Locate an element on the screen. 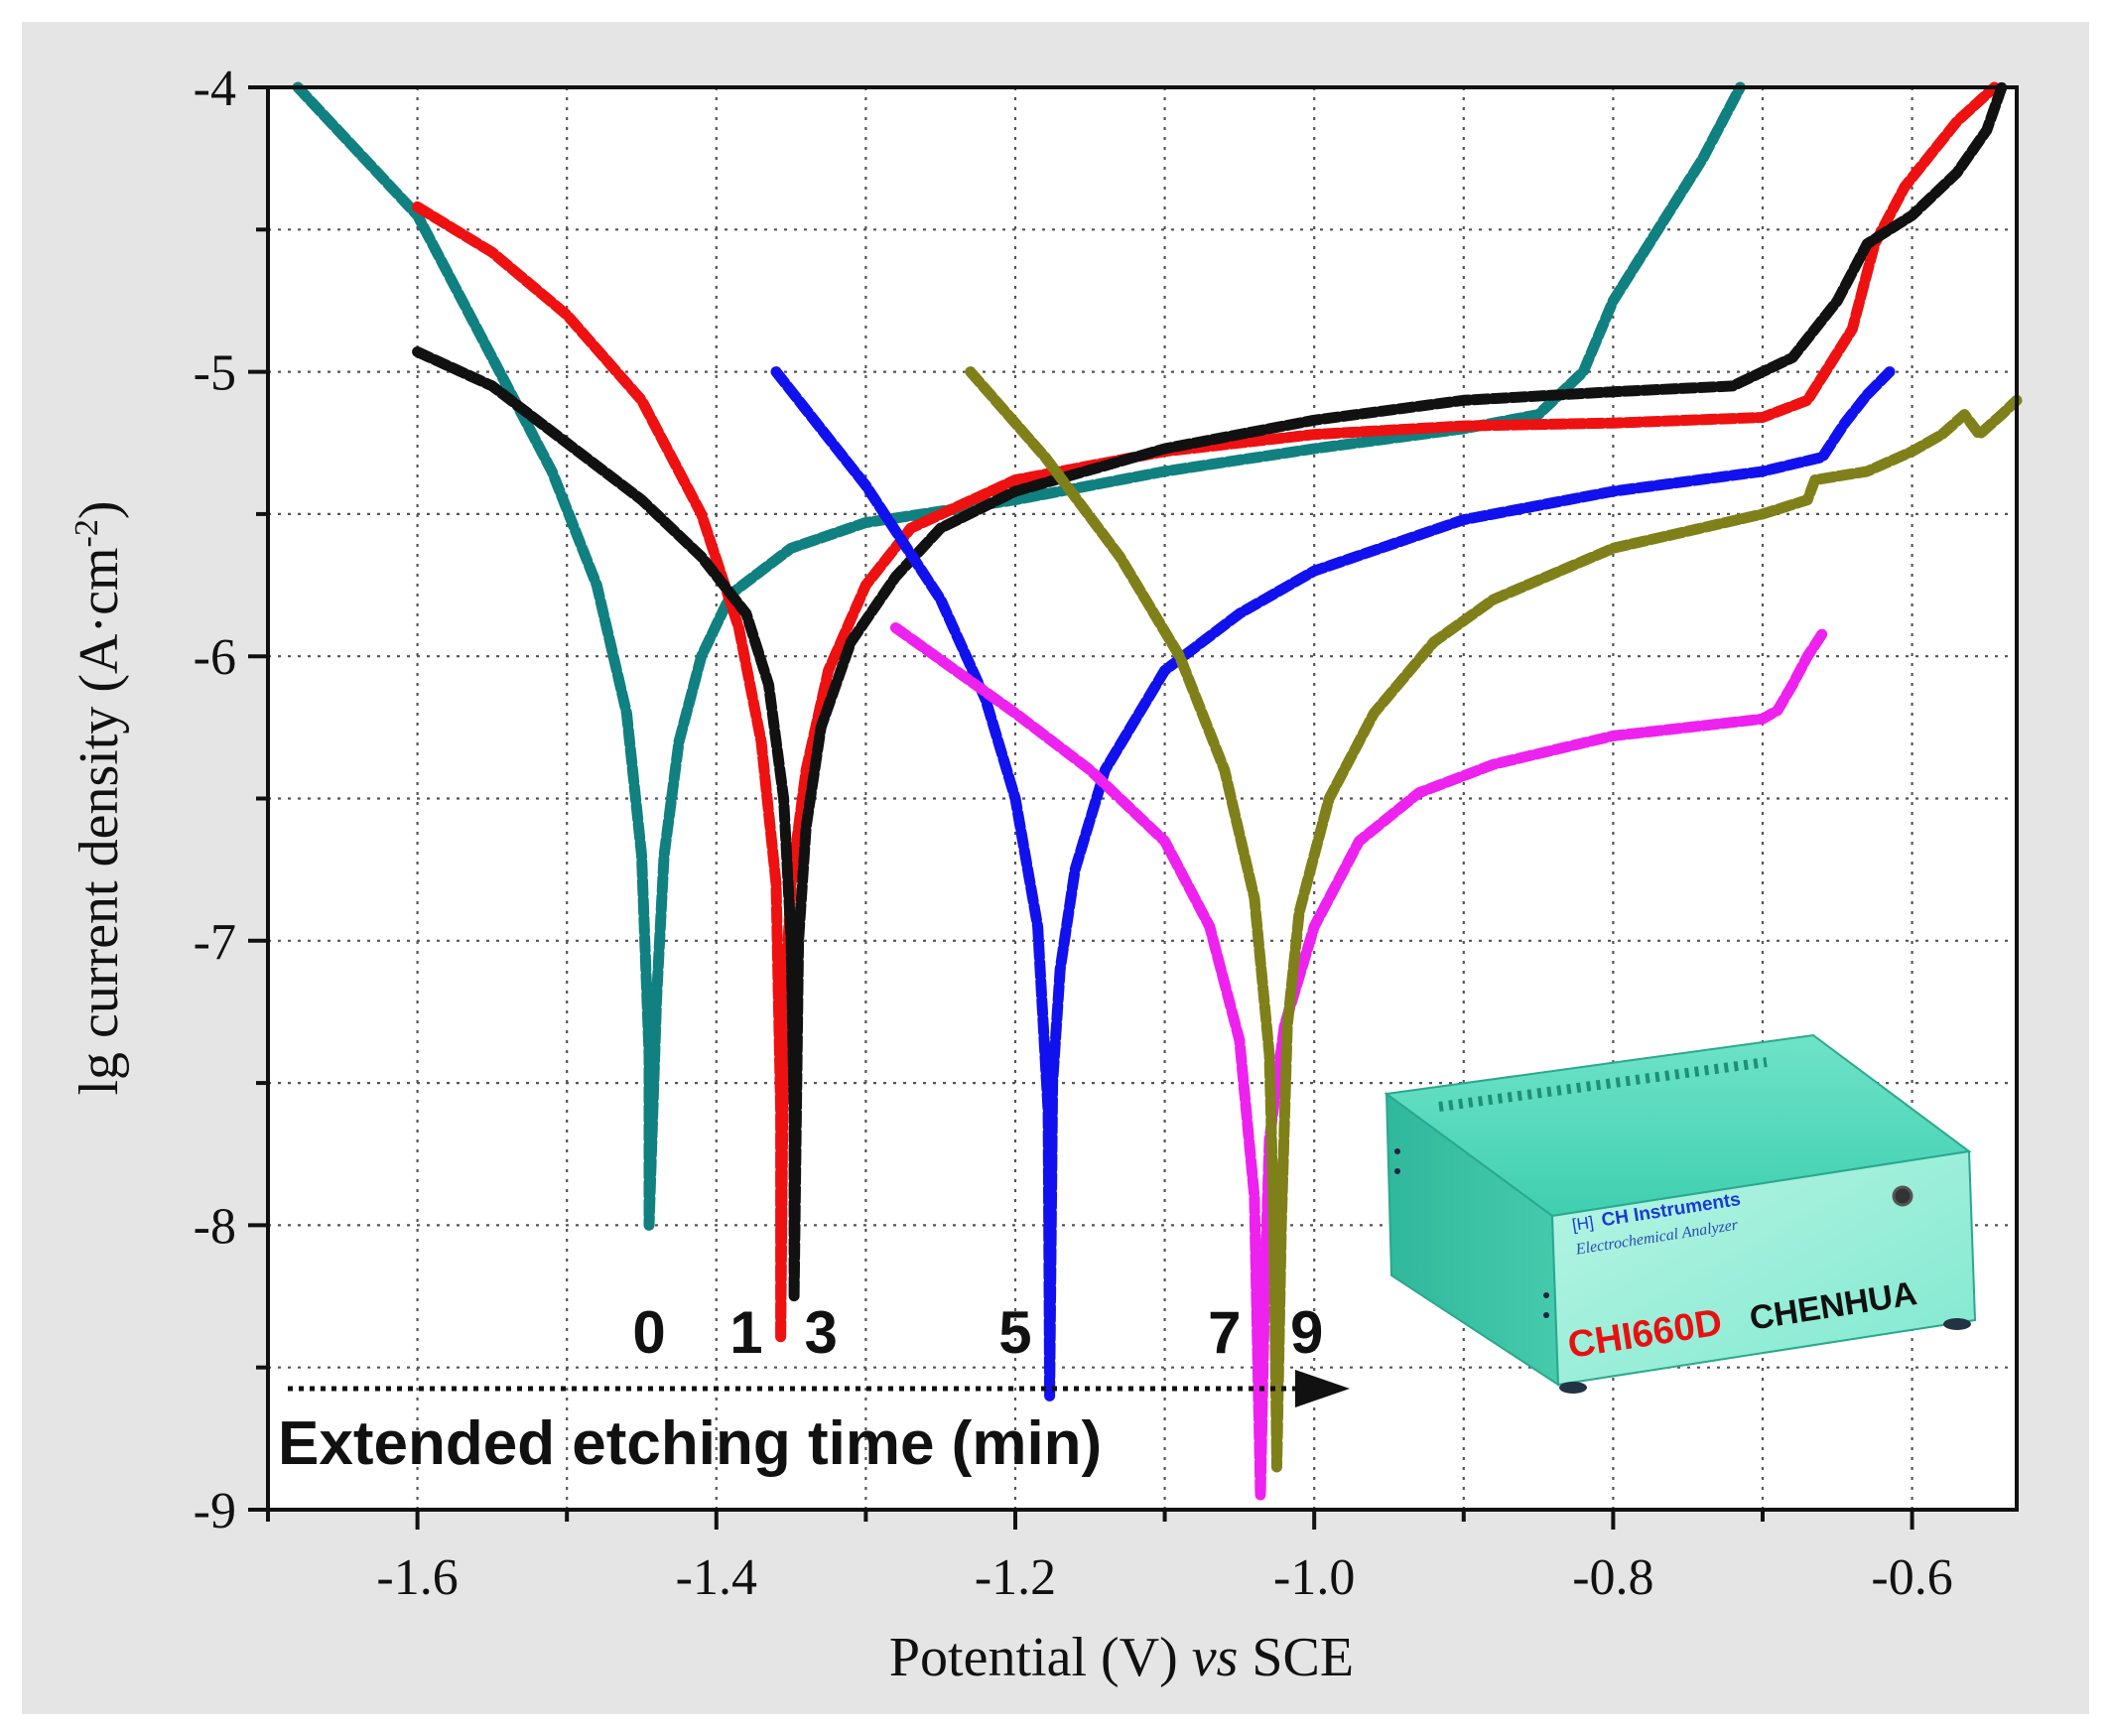 This screenshot has width=2111, height=1736. y-tick-label: -9 is located at coordinates (215, 1511).